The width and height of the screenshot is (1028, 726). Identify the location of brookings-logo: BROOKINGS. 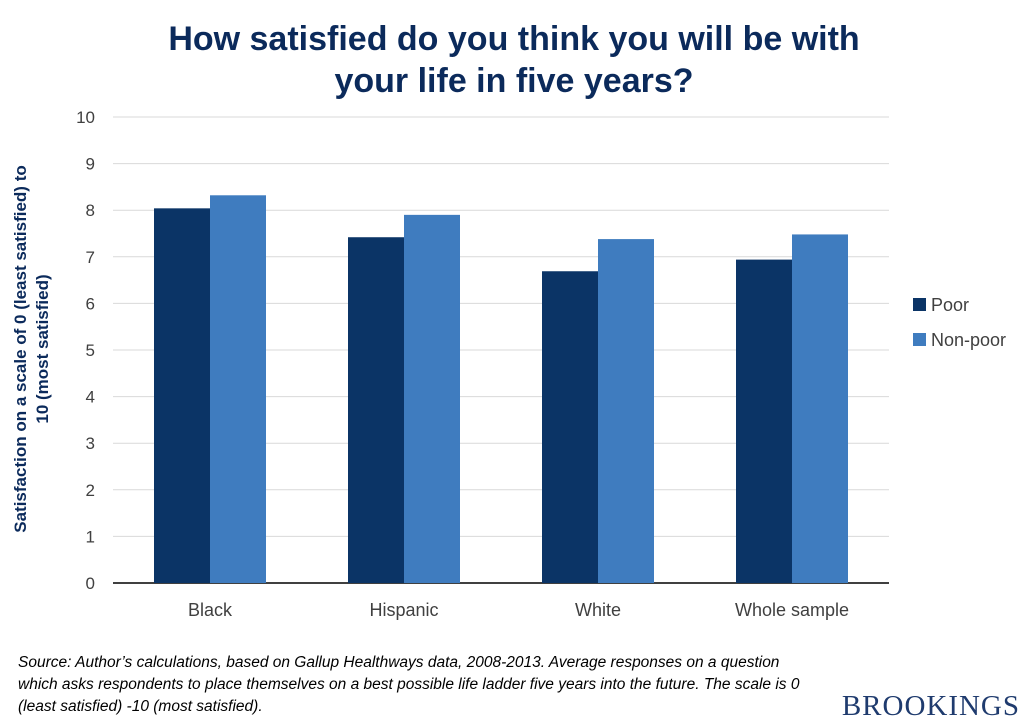
(930, 706).